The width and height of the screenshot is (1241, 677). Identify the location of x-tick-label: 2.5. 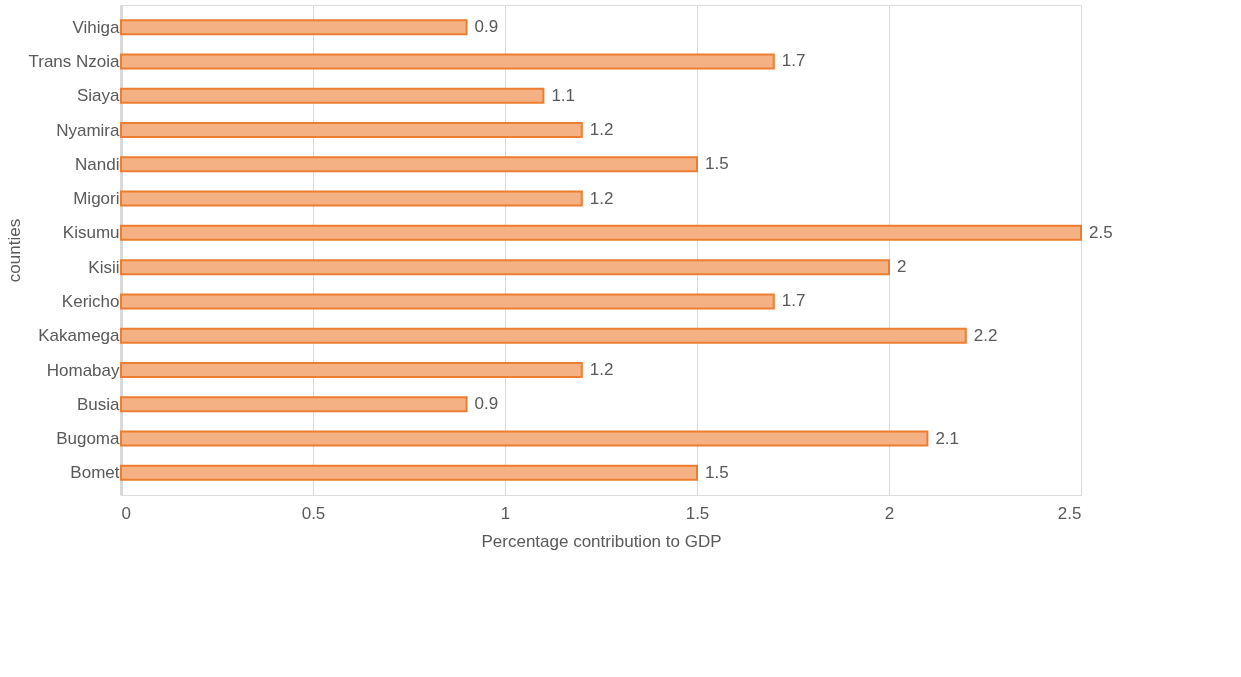
(1069, 513).